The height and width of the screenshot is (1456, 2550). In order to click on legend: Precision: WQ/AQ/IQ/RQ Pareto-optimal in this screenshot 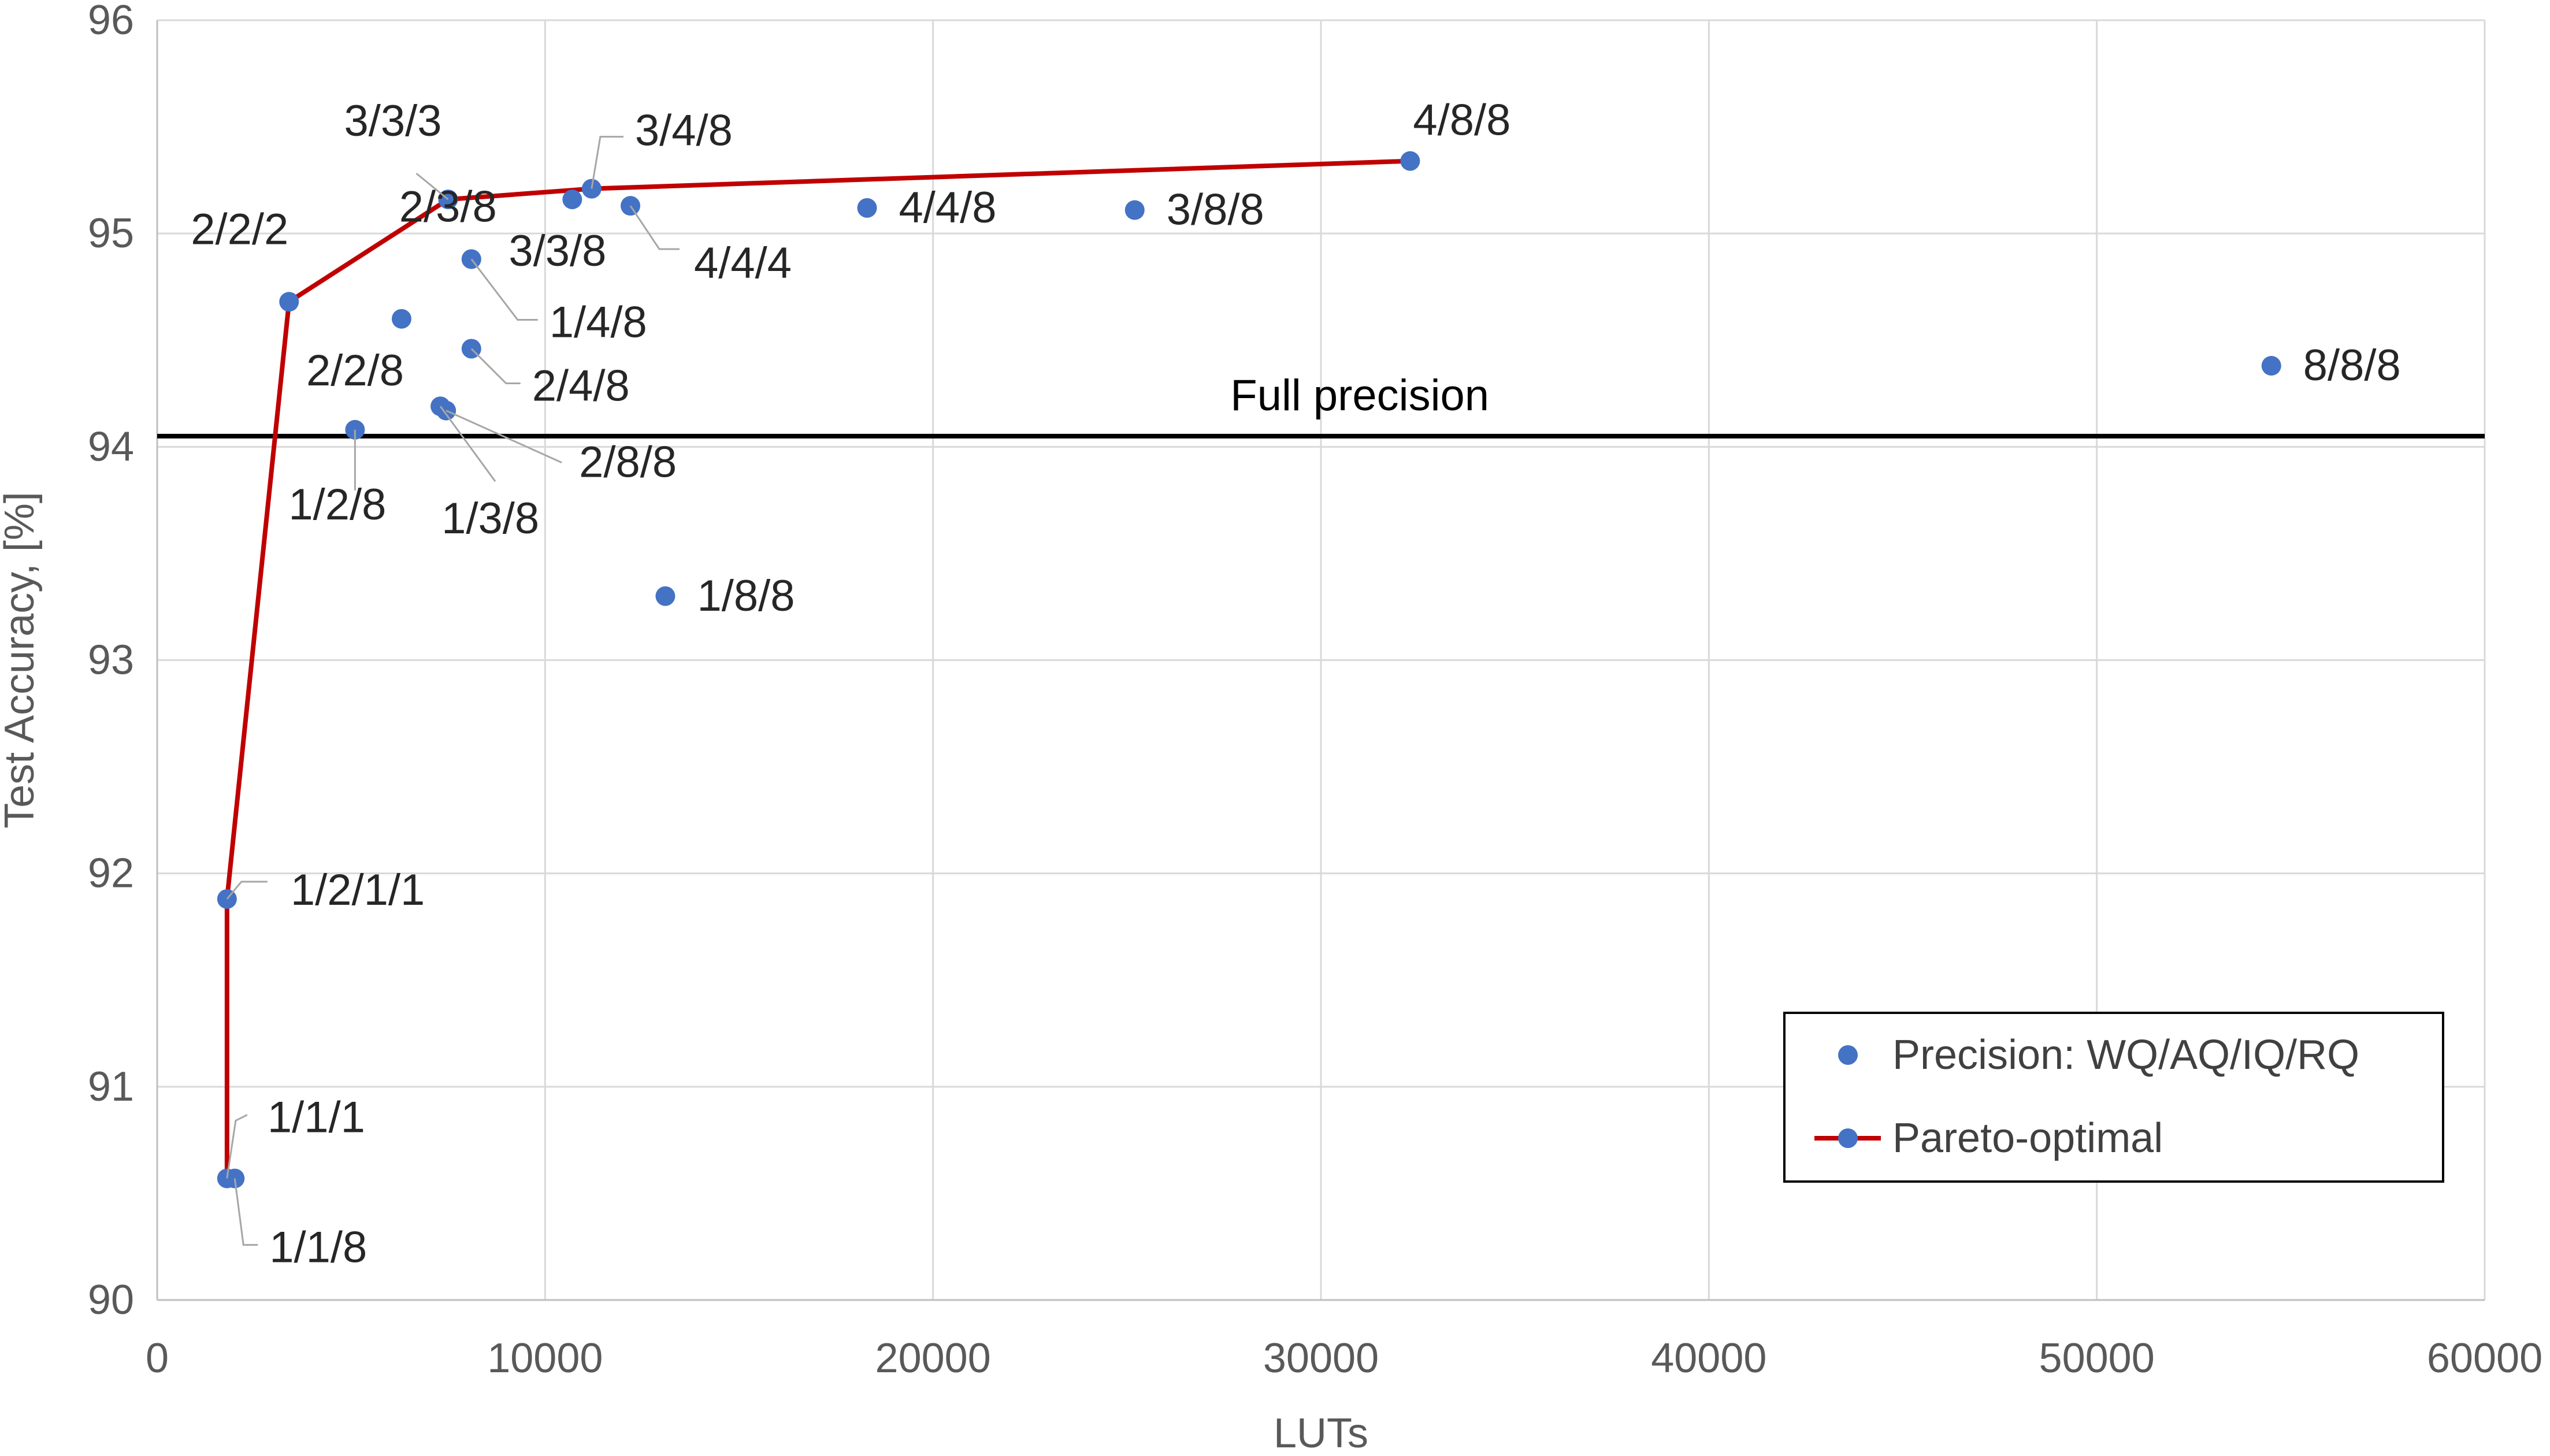, I will do `click(2113, 1097)`.